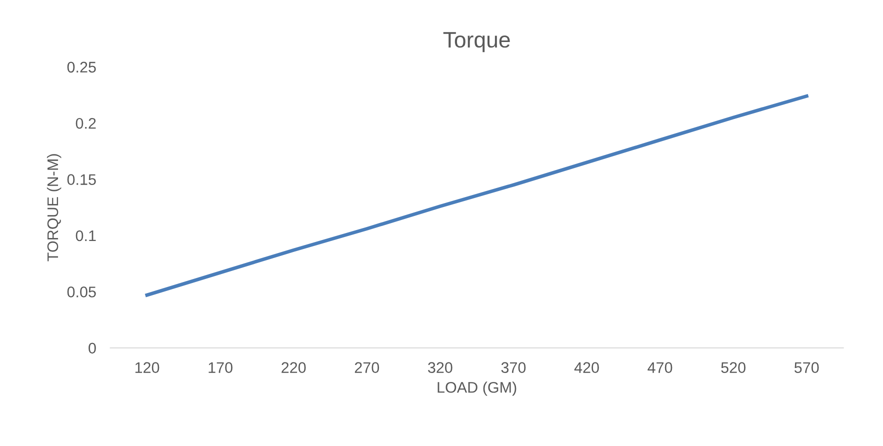 The image size is (883, 446). What do you see at coordinates (92, 348) in the screenshot?
I see `y-tick-label: 0` at bounding box center [92, 348].